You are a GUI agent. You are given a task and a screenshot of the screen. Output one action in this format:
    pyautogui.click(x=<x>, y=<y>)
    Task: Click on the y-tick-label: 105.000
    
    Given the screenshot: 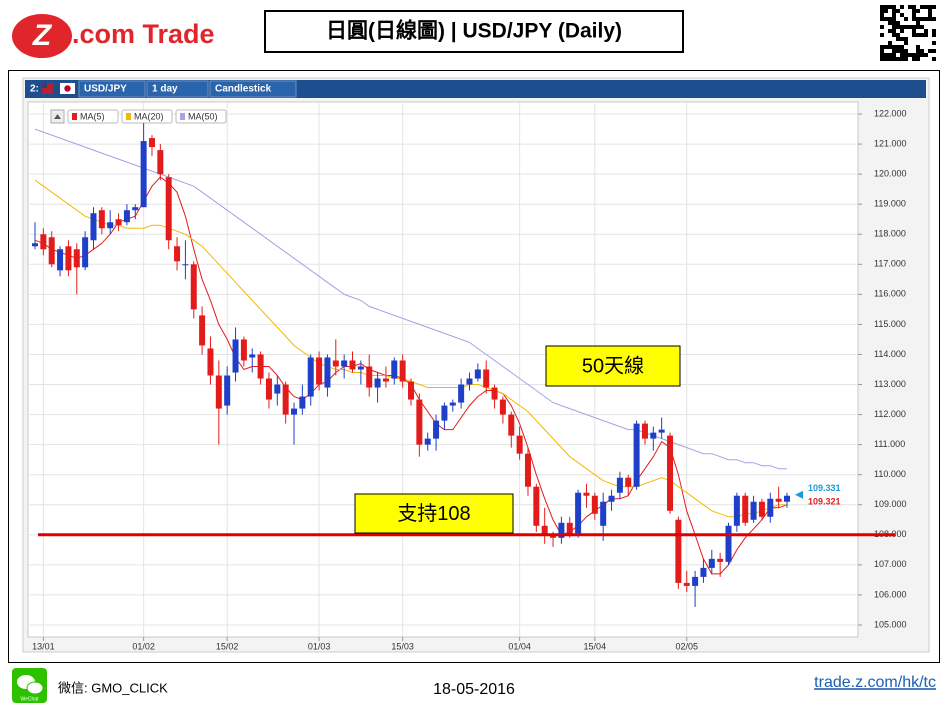 What is the action you would take?
    pyautogui.click(x=890, y=624)
    